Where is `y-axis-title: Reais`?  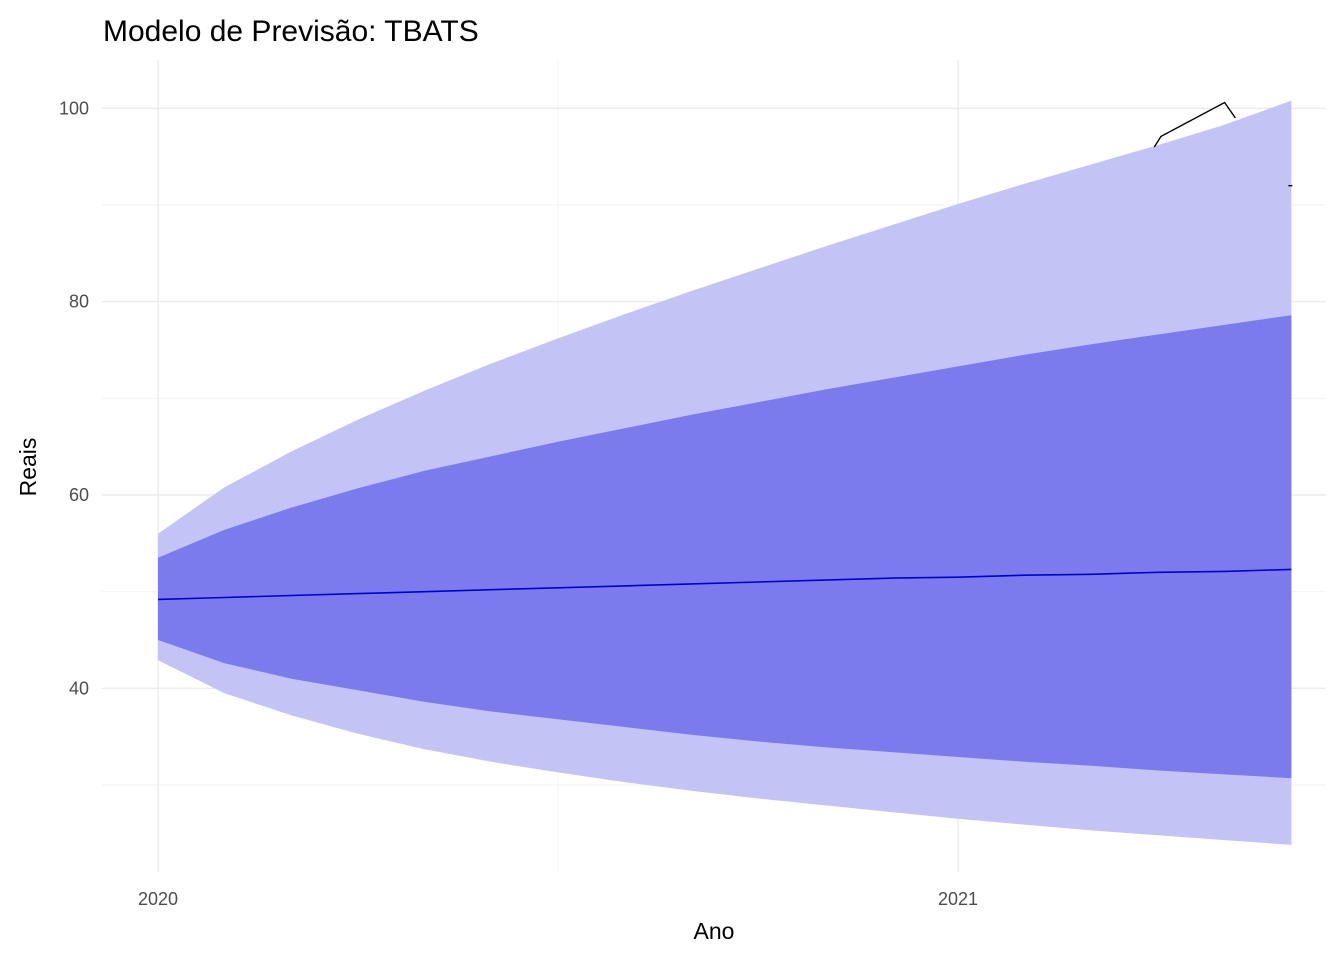
y-axis-title: Reais is located at coordinates (28, 467).